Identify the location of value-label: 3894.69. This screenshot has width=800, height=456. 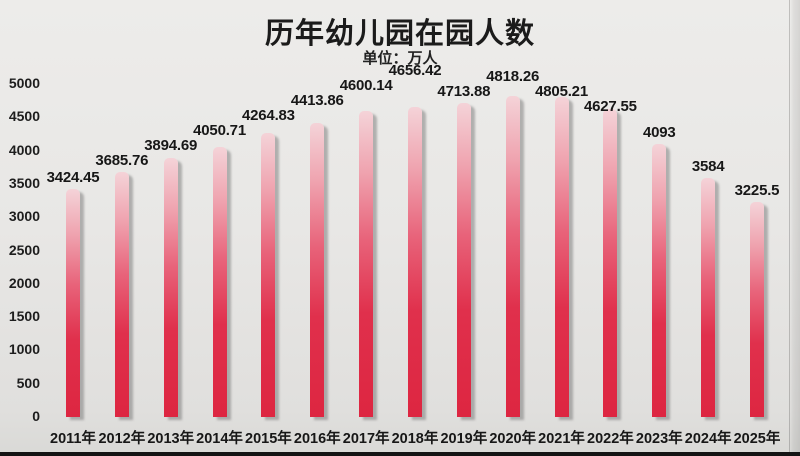
(171, 145).